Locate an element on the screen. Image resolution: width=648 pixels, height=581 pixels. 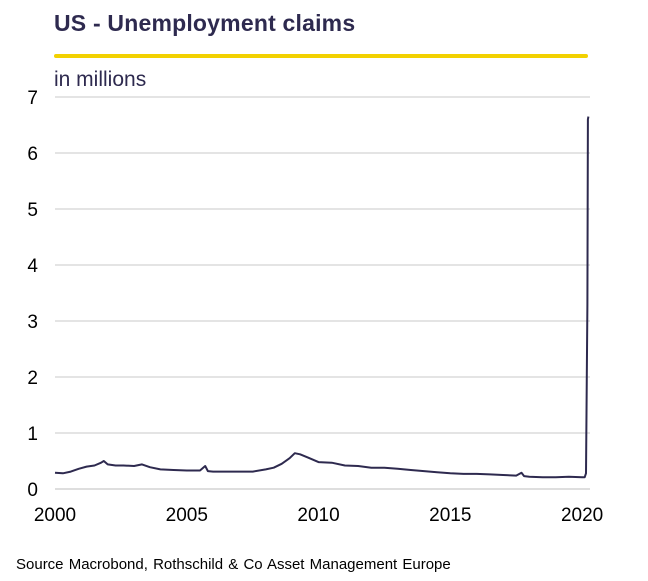
y-tick-label: 0 is located at coordinates (32, 490).